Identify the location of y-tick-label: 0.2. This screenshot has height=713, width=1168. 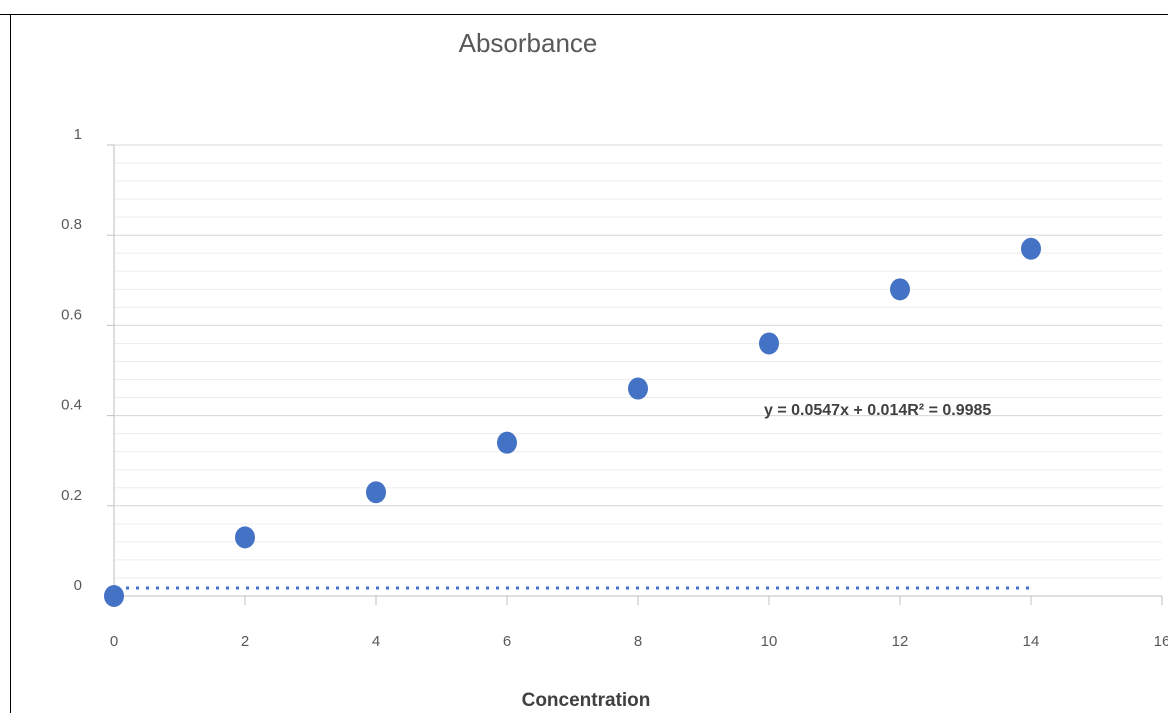
(71, 495).